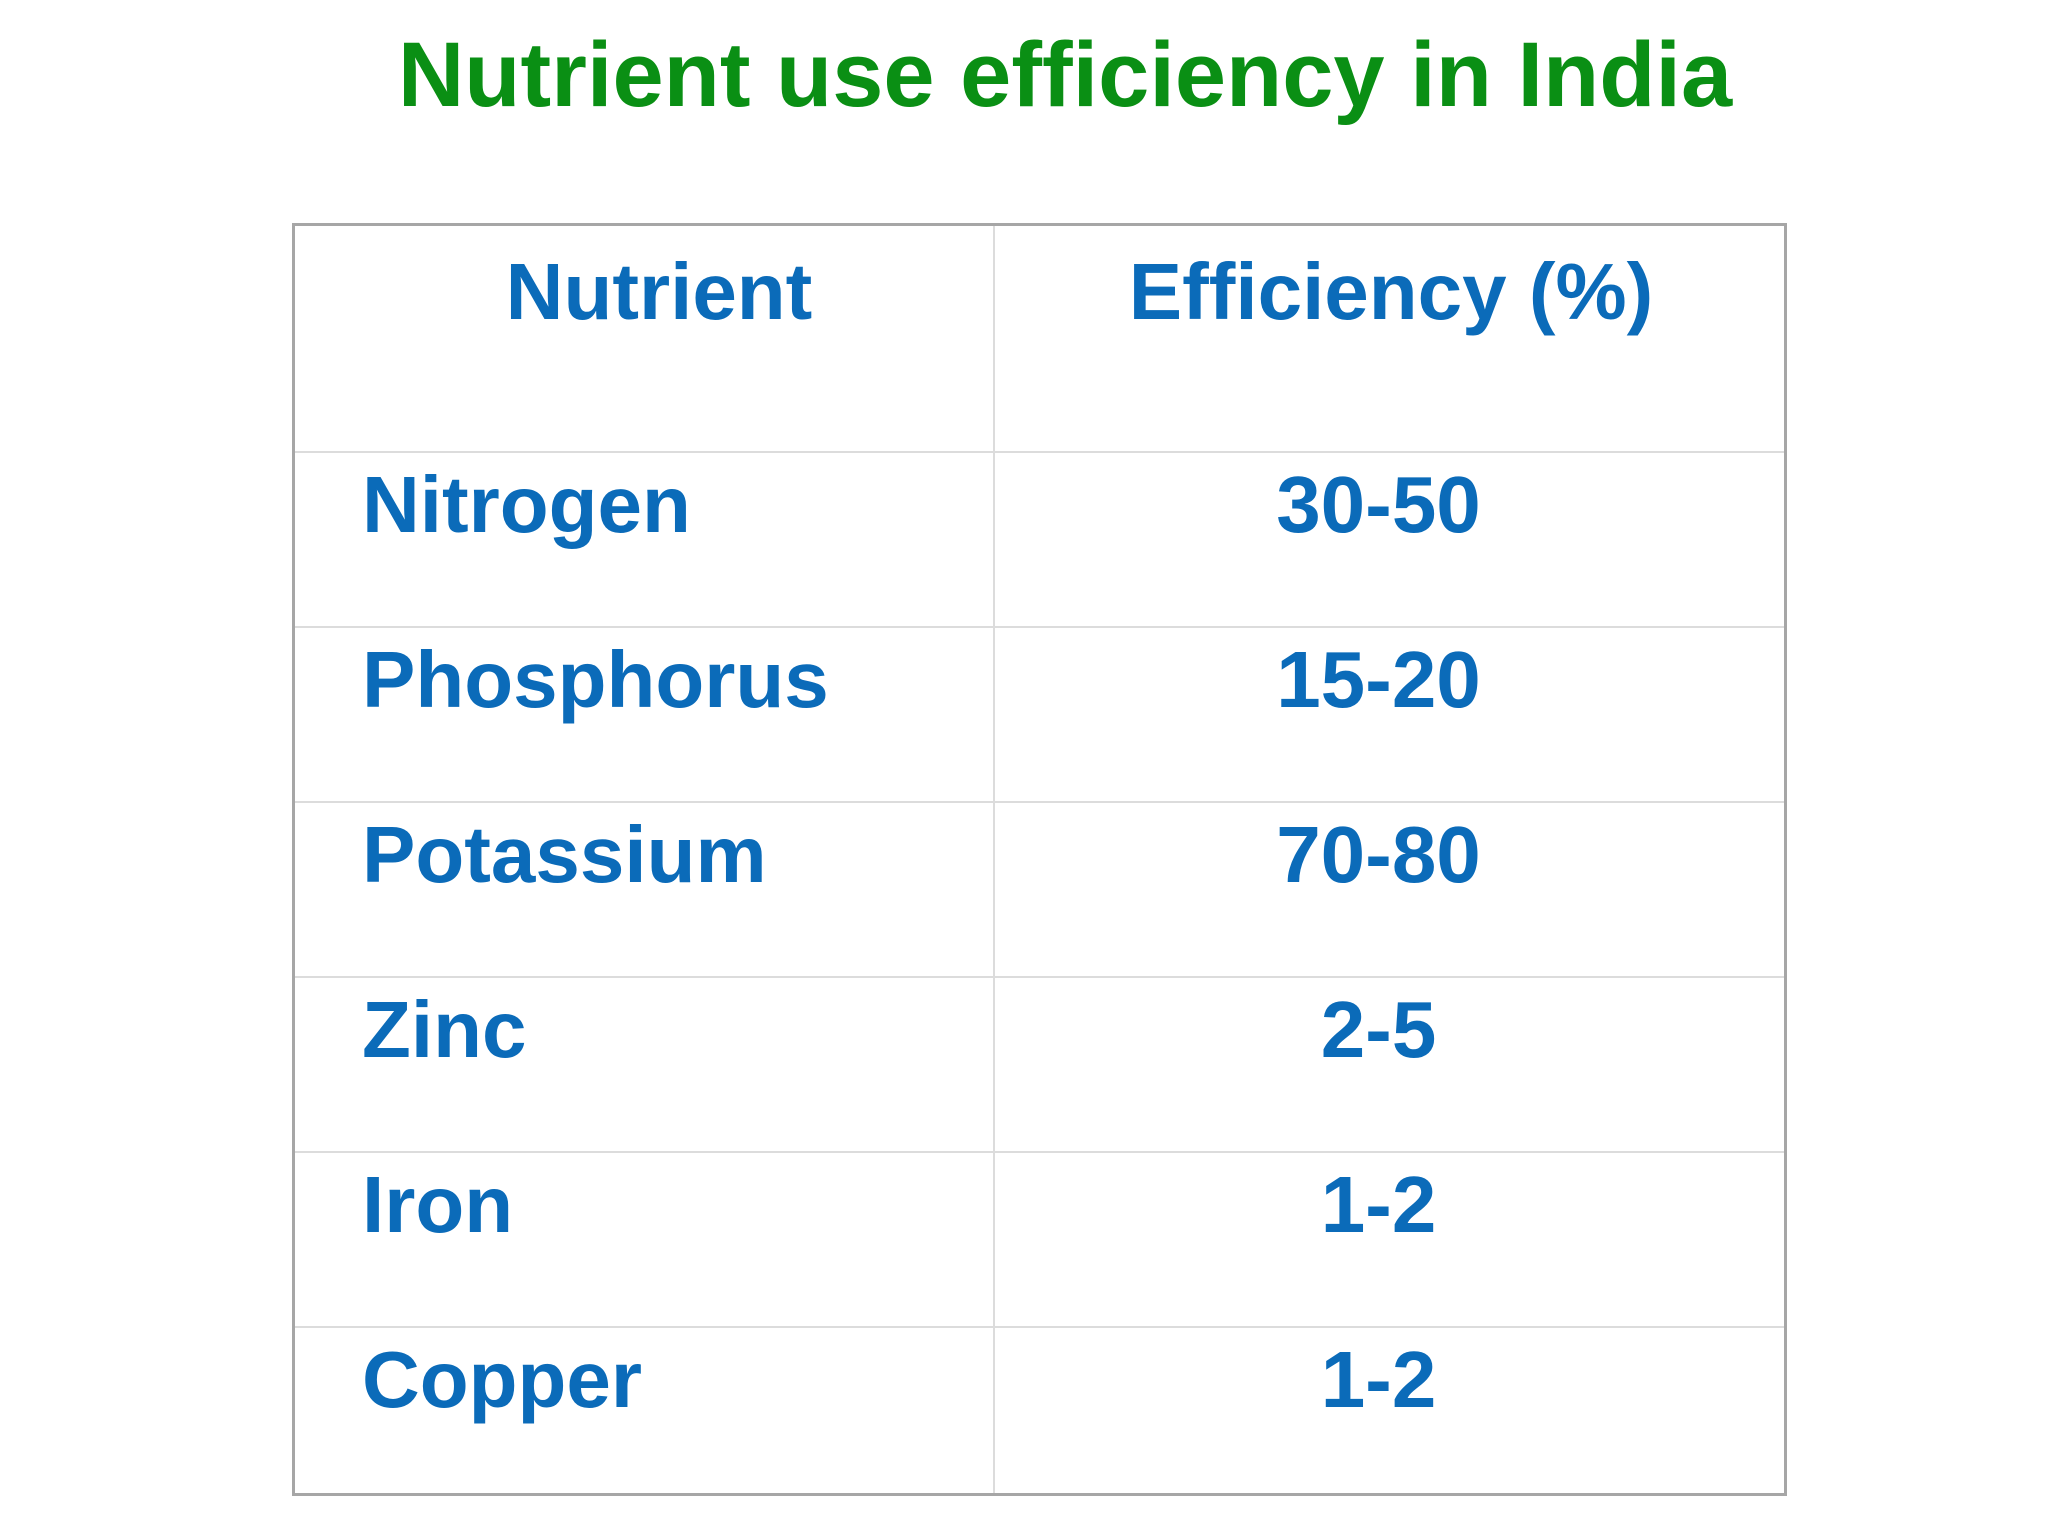  Describe the element at coordinates (1378, 854) in the screenshot. I see `efficiency-cell: 70-80` at that location.